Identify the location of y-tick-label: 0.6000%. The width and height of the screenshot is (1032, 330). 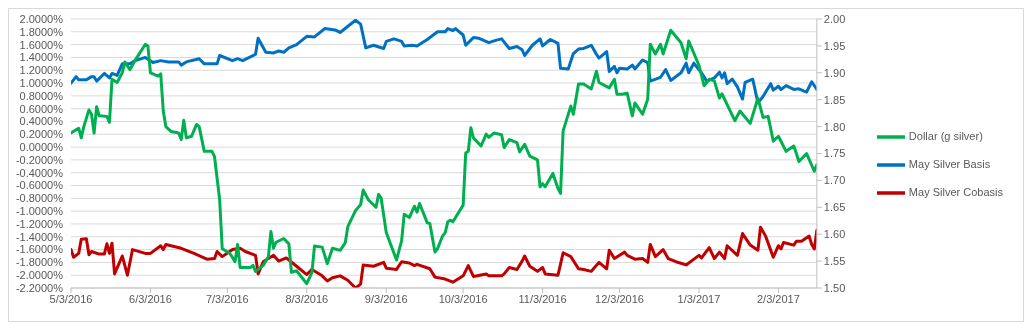
(41, 108).